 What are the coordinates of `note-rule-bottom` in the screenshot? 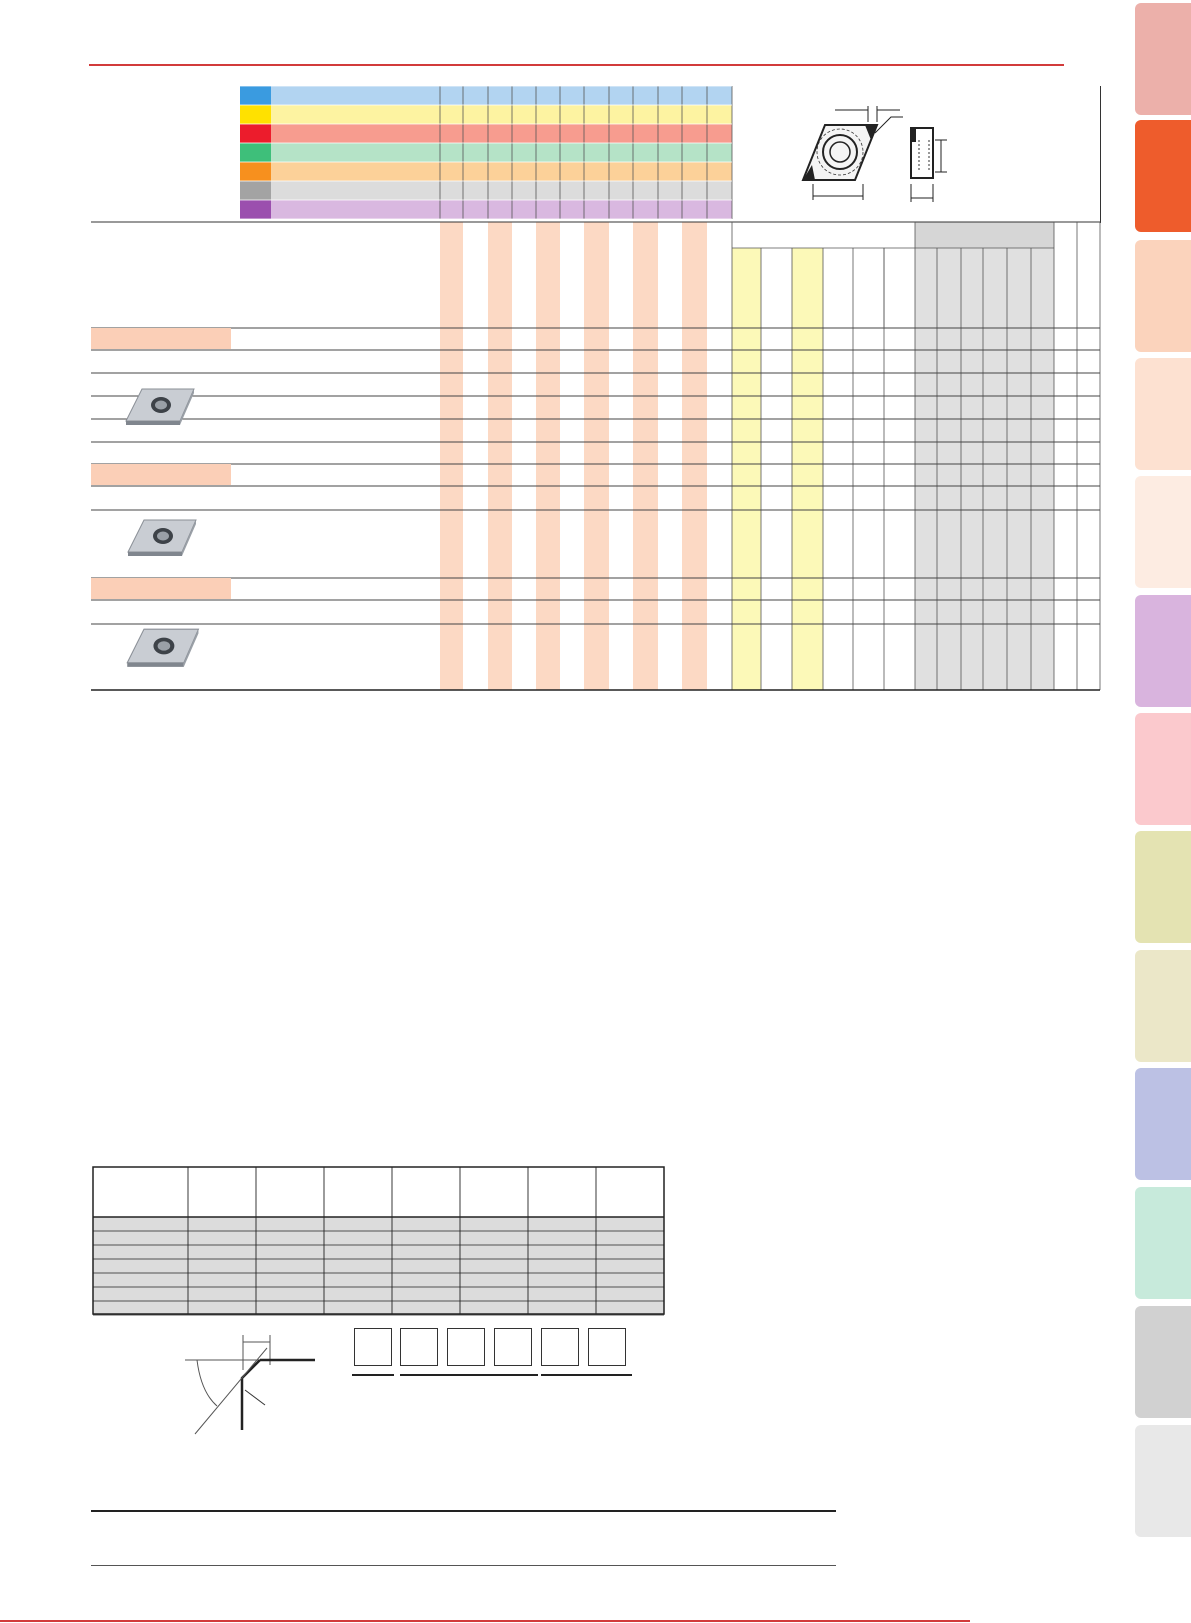 It's located at (463, 1565).